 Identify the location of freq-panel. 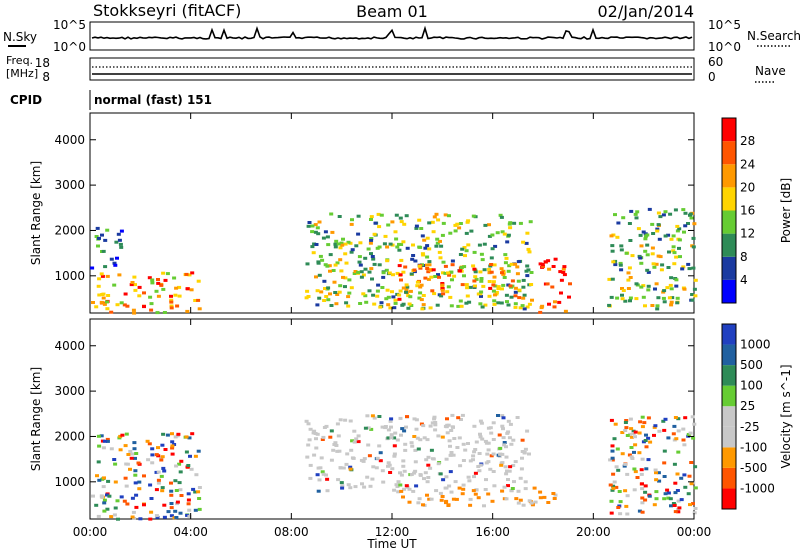
(392, 69).